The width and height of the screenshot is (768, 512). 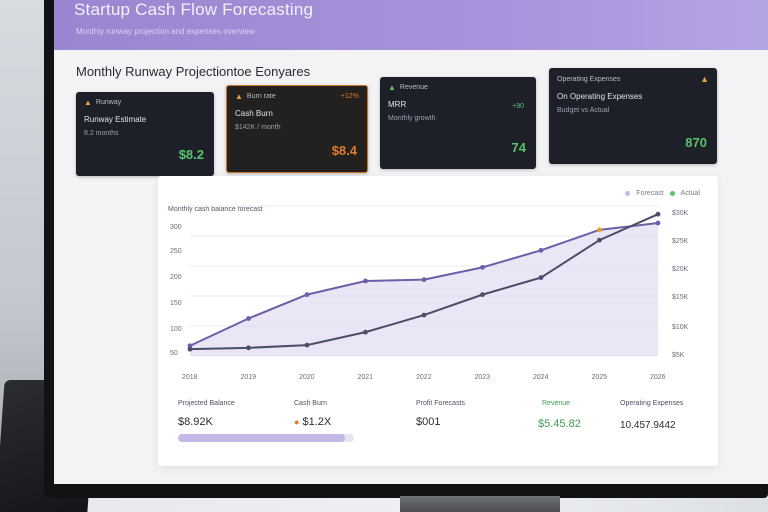 What do you see at coordinates (648, 425) in the screenshot?
I see `footer-value: 10.457.9442` at bounding box center [648, 425].